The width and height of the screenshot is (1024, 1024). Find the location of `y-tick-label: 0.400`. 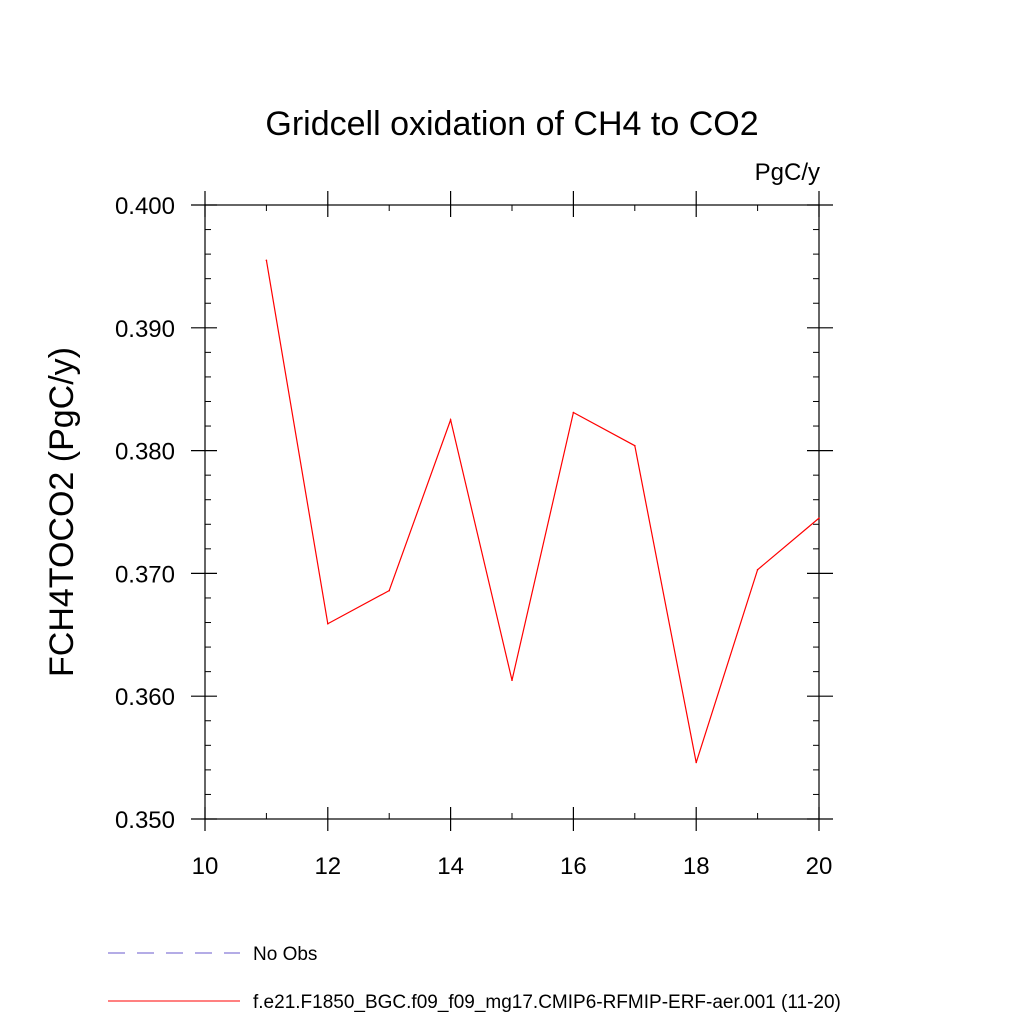

y-tick-label: 0.400 is located at coordinates (145, 206).